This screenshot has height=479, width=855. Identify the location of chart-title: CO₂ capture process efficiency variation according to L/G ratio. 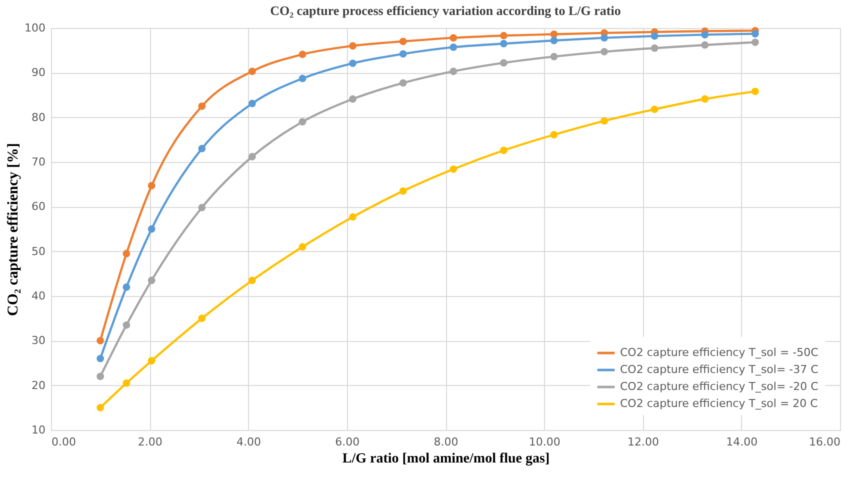
(445, 10).